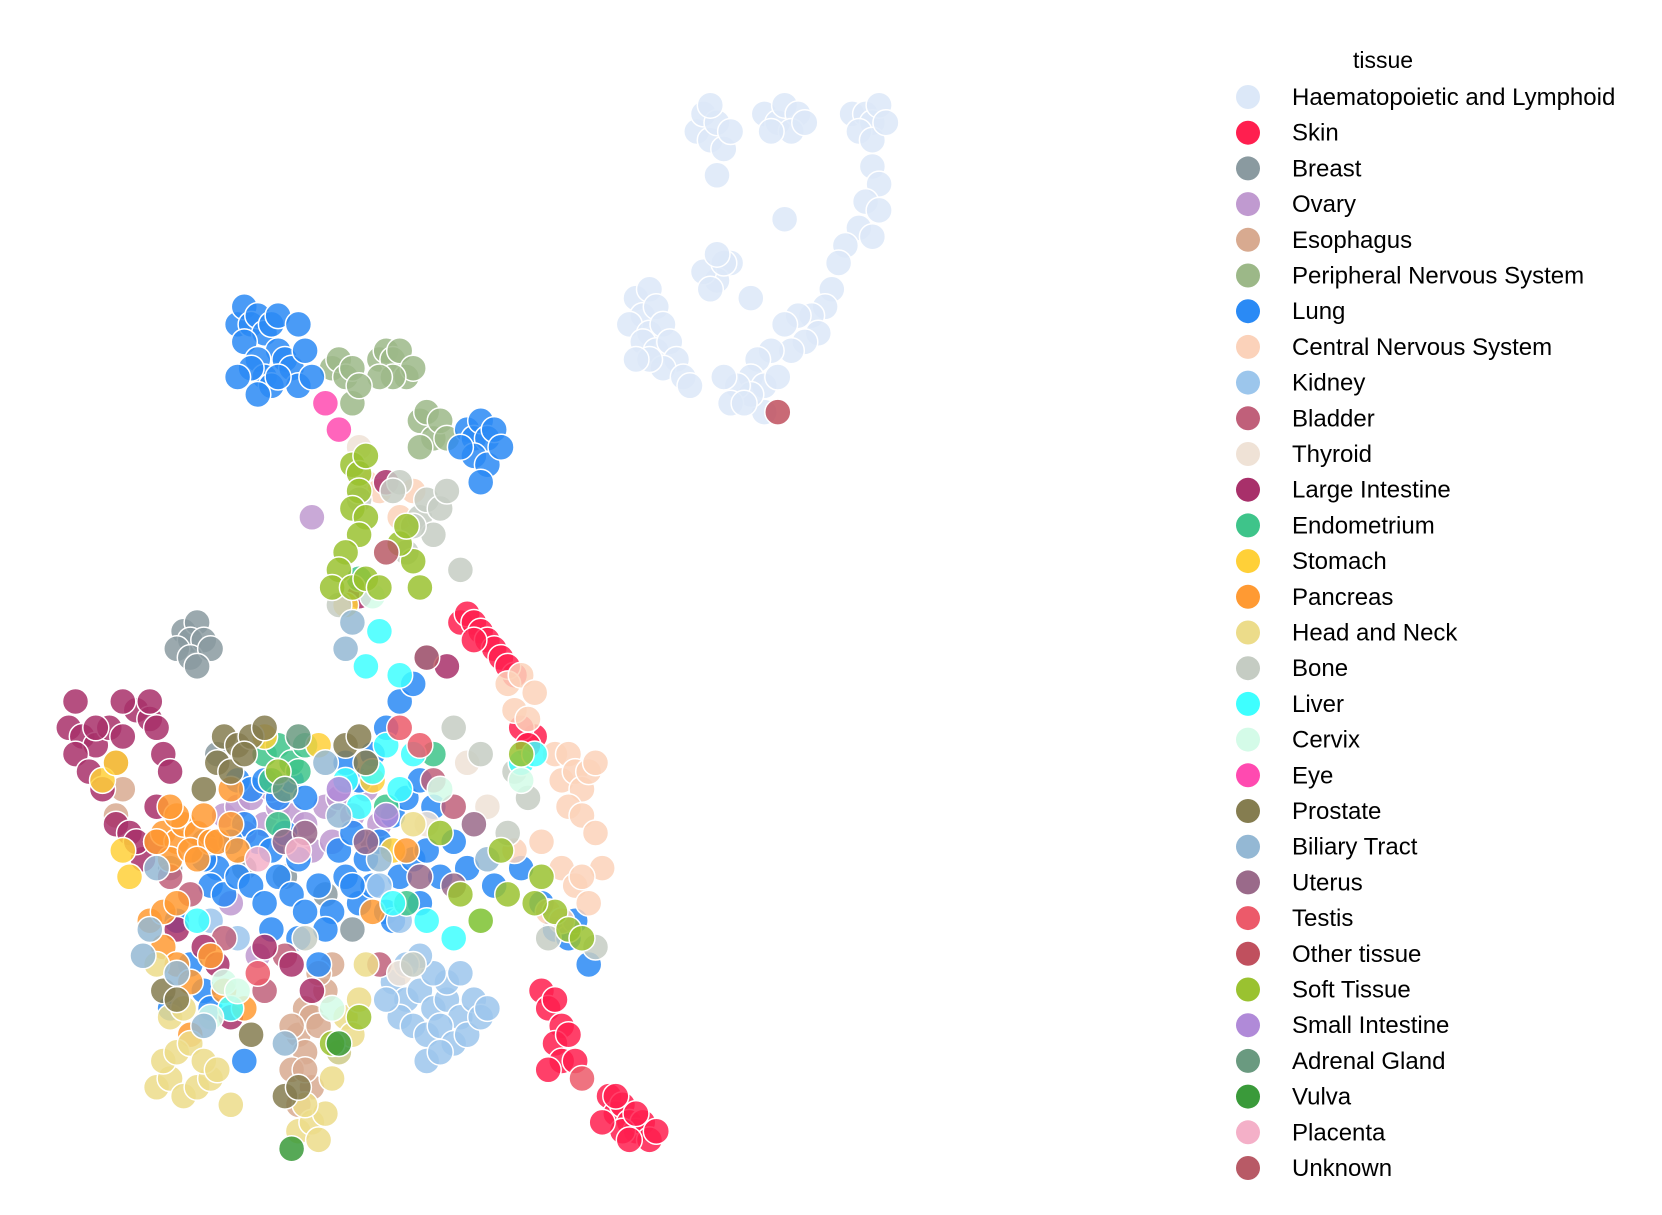 Image resolution: width=1662 pixels, height=1215 pixels. I want to click on legend-item: Small Intestine, so click(1342, 1025).